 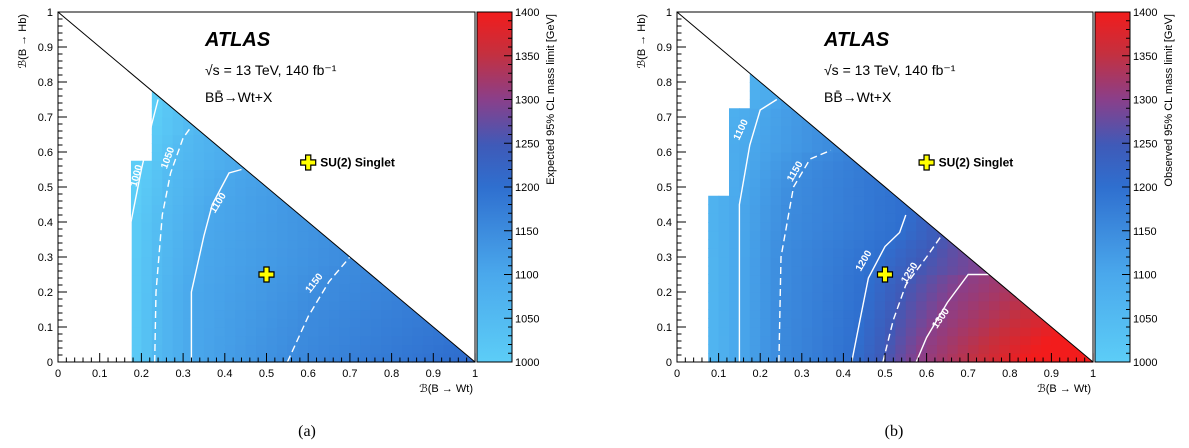 I want to click on colorbar-tick-label: 1250, so click(x=527, y=144).